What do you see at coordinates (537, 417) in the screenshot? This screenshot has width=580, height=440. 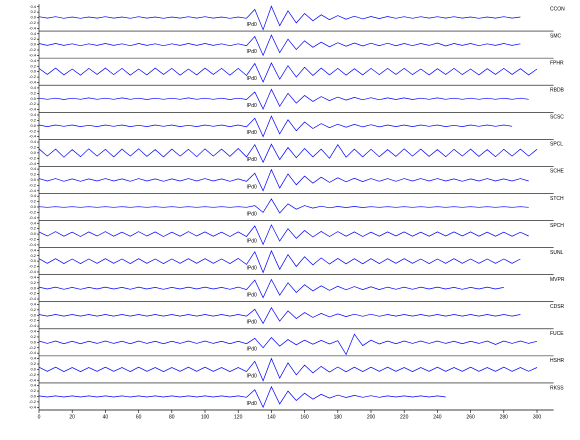 I see `x-tick-label: 300` at bounding box center [537, 417].